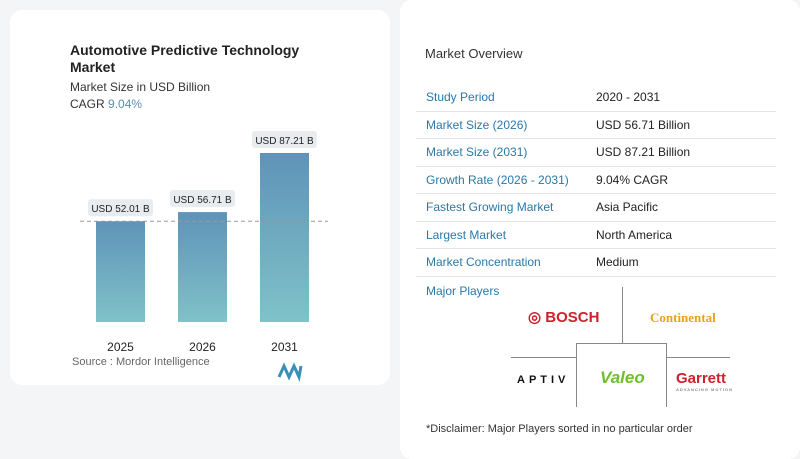 This screenshot has height=459, width=800. Describe the element at coordinates (120, 347) in the screenshot. I see `x-tick-label: 2025` at that location.